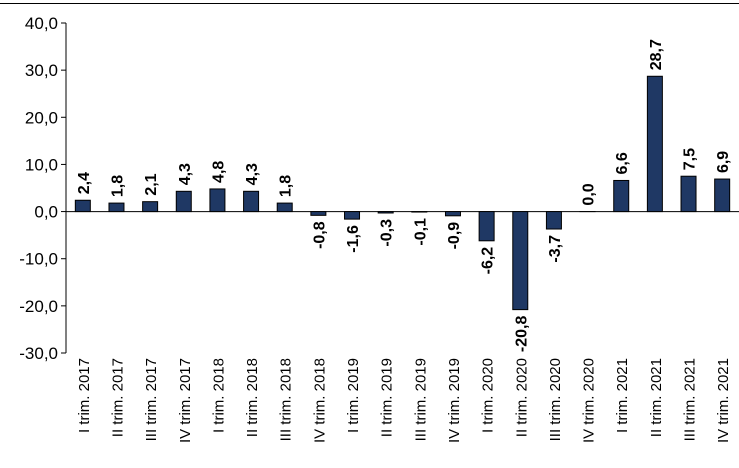 The height and width of the screenshot is (468, 739). What do you see at coordinates (454, 236) in the screenshot?
I see `data-label: -0,9` at bounding box center [454, 236].